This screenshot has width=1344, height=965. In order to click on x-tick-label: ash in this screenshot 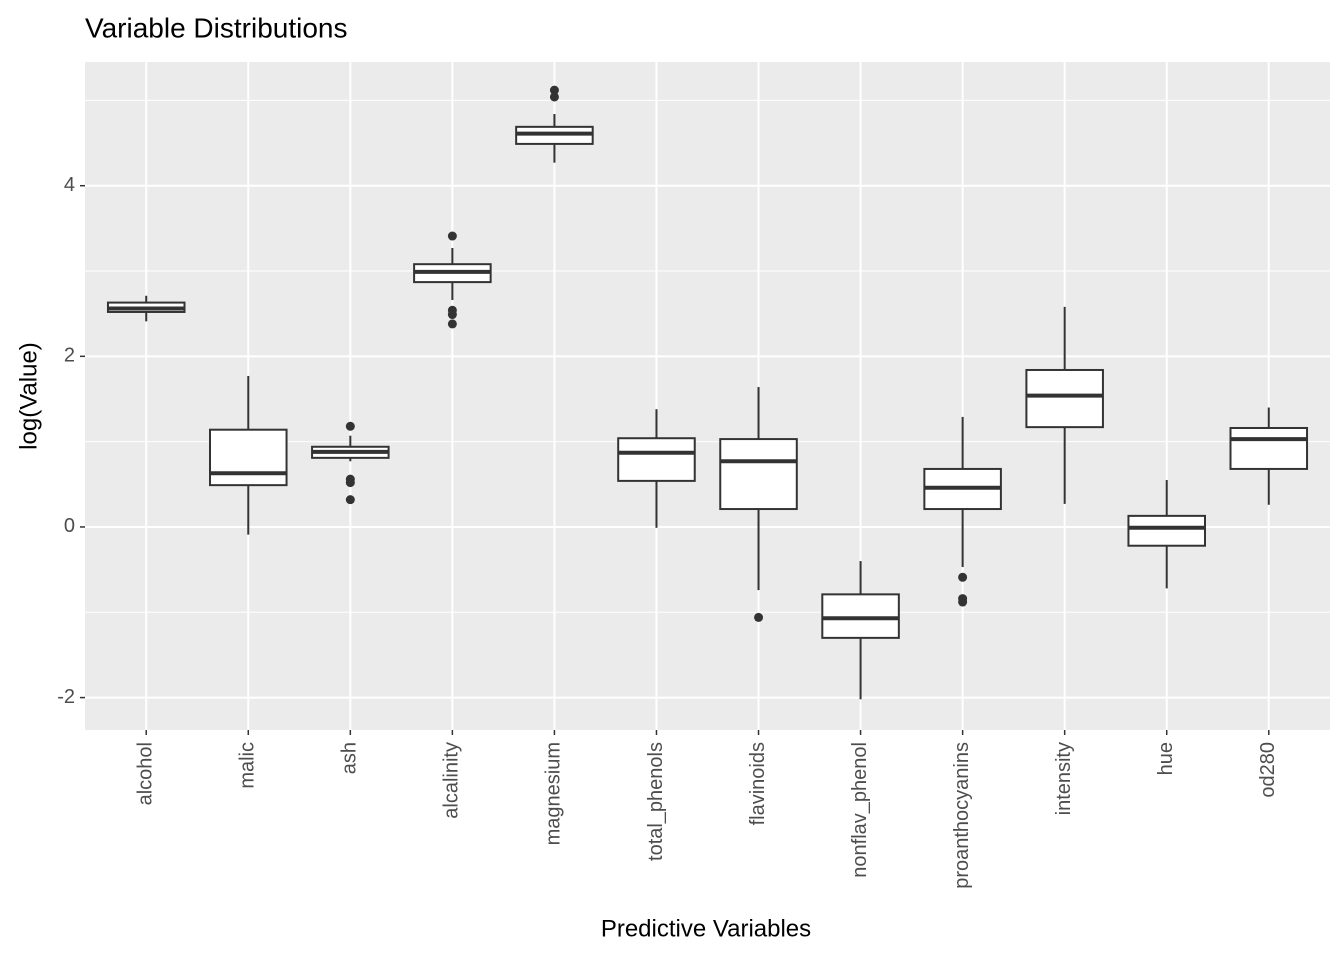, I will do `click(350, 758)`.